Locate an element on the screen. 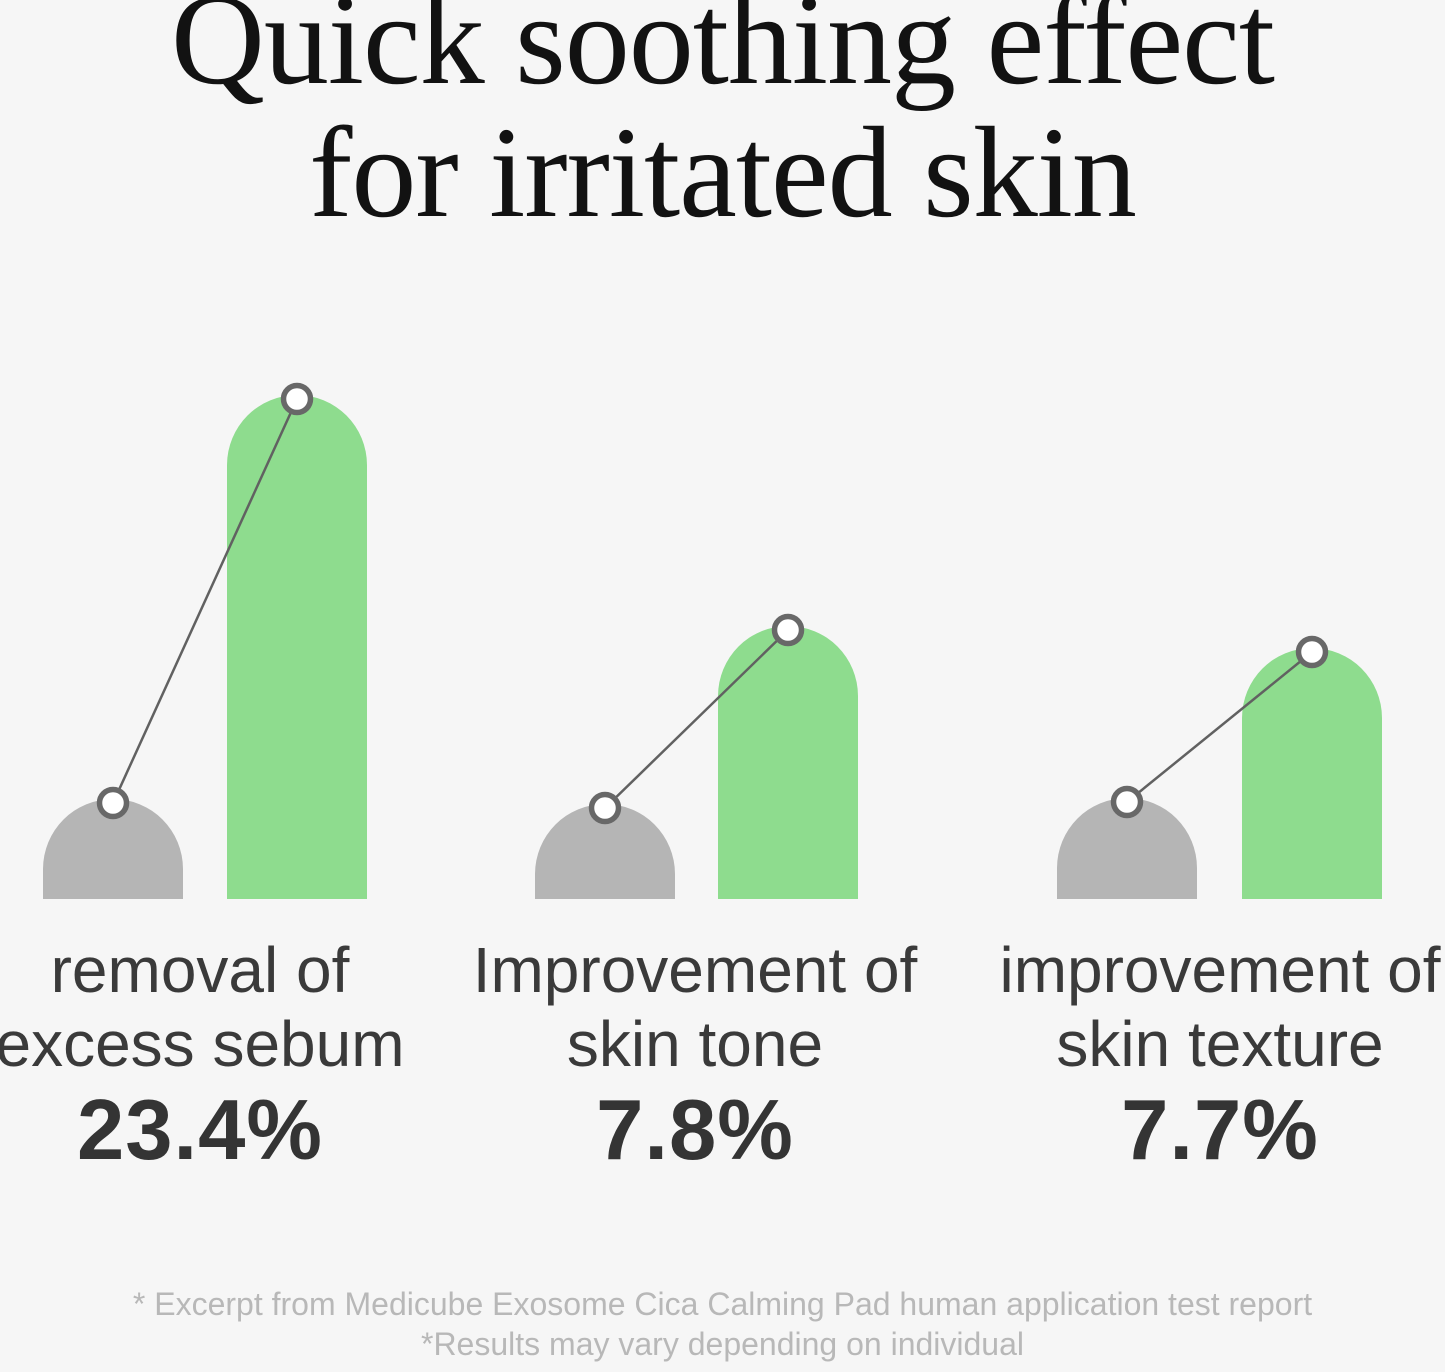  group-label-sebum-removal: removal of excess sebum 23.4% is located at coordinates (230, 1053).